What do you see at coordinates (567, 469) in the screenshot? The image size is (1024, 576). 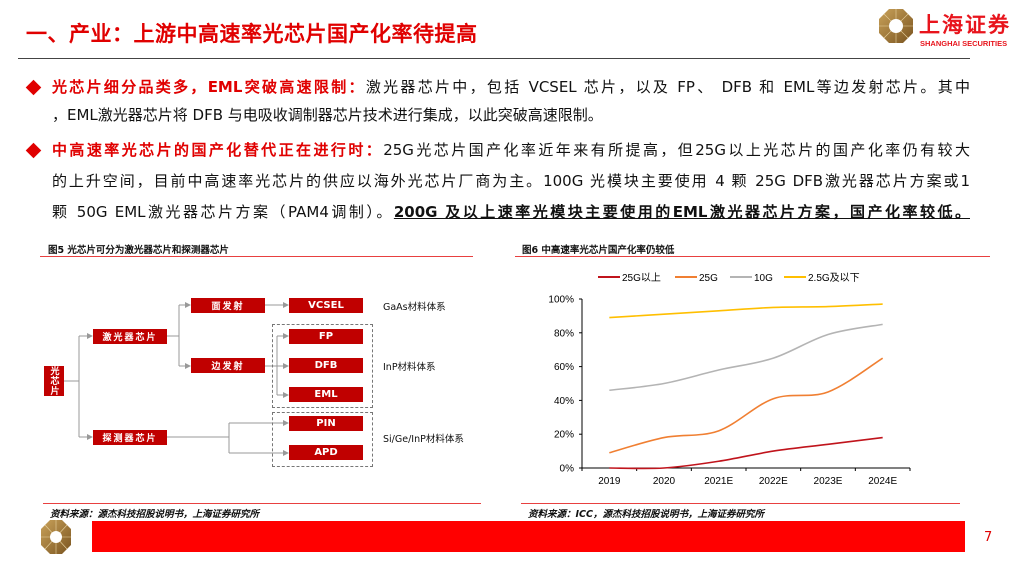 I see `y-tick-label: 0%` at bounding box center [567, 469].